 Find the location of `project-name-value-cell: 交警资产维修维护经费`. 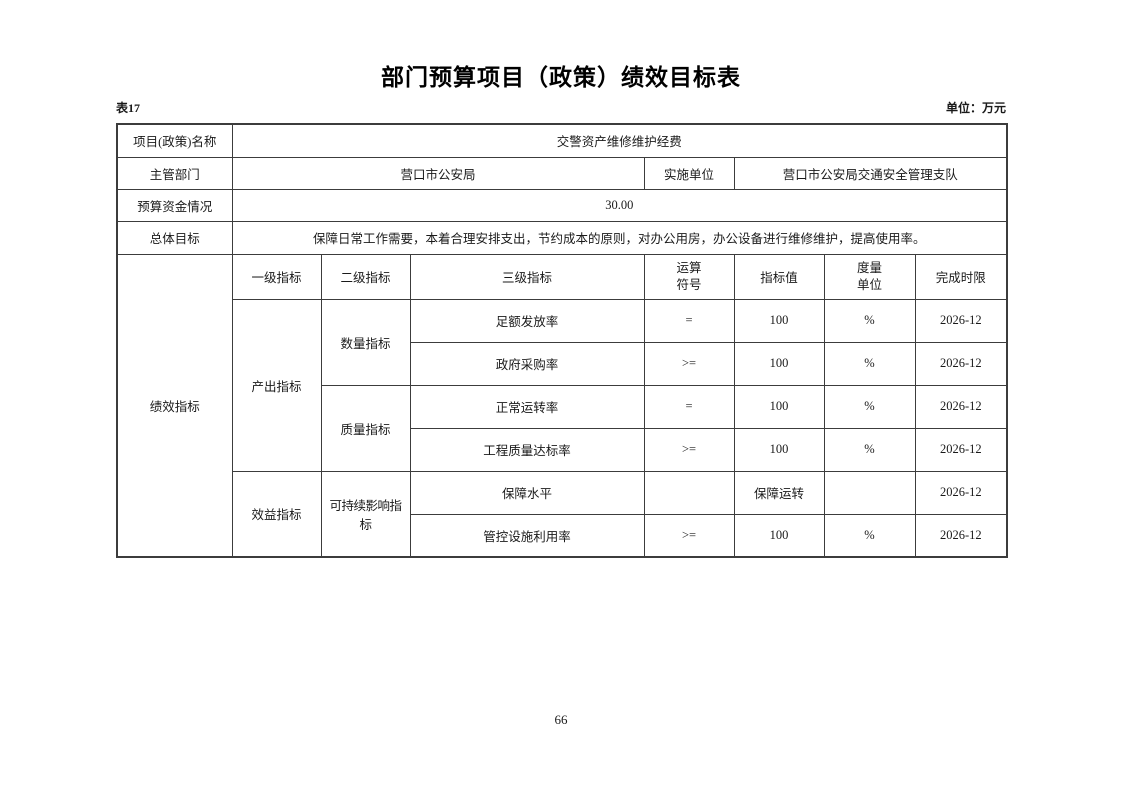

project-name-value-cell: 交警资产维修维护经费 is located at coordinates (619, 140).